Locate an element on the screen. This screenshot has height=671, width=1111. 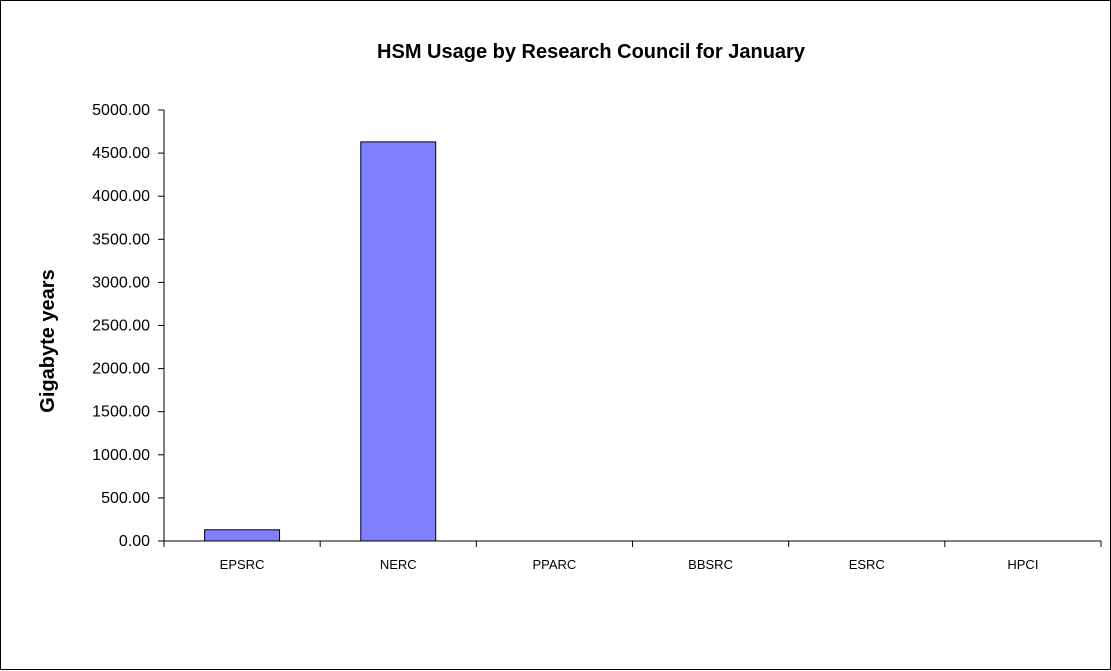
y-tick-label: 5000.00 is located at coordinates (121, 110).